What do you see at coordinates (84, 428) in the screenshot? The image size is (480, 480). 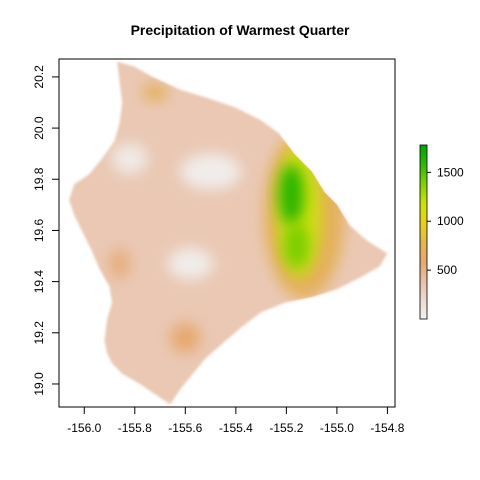 I see `x-tick-label: -156.0` at bounding box center [84, 428].